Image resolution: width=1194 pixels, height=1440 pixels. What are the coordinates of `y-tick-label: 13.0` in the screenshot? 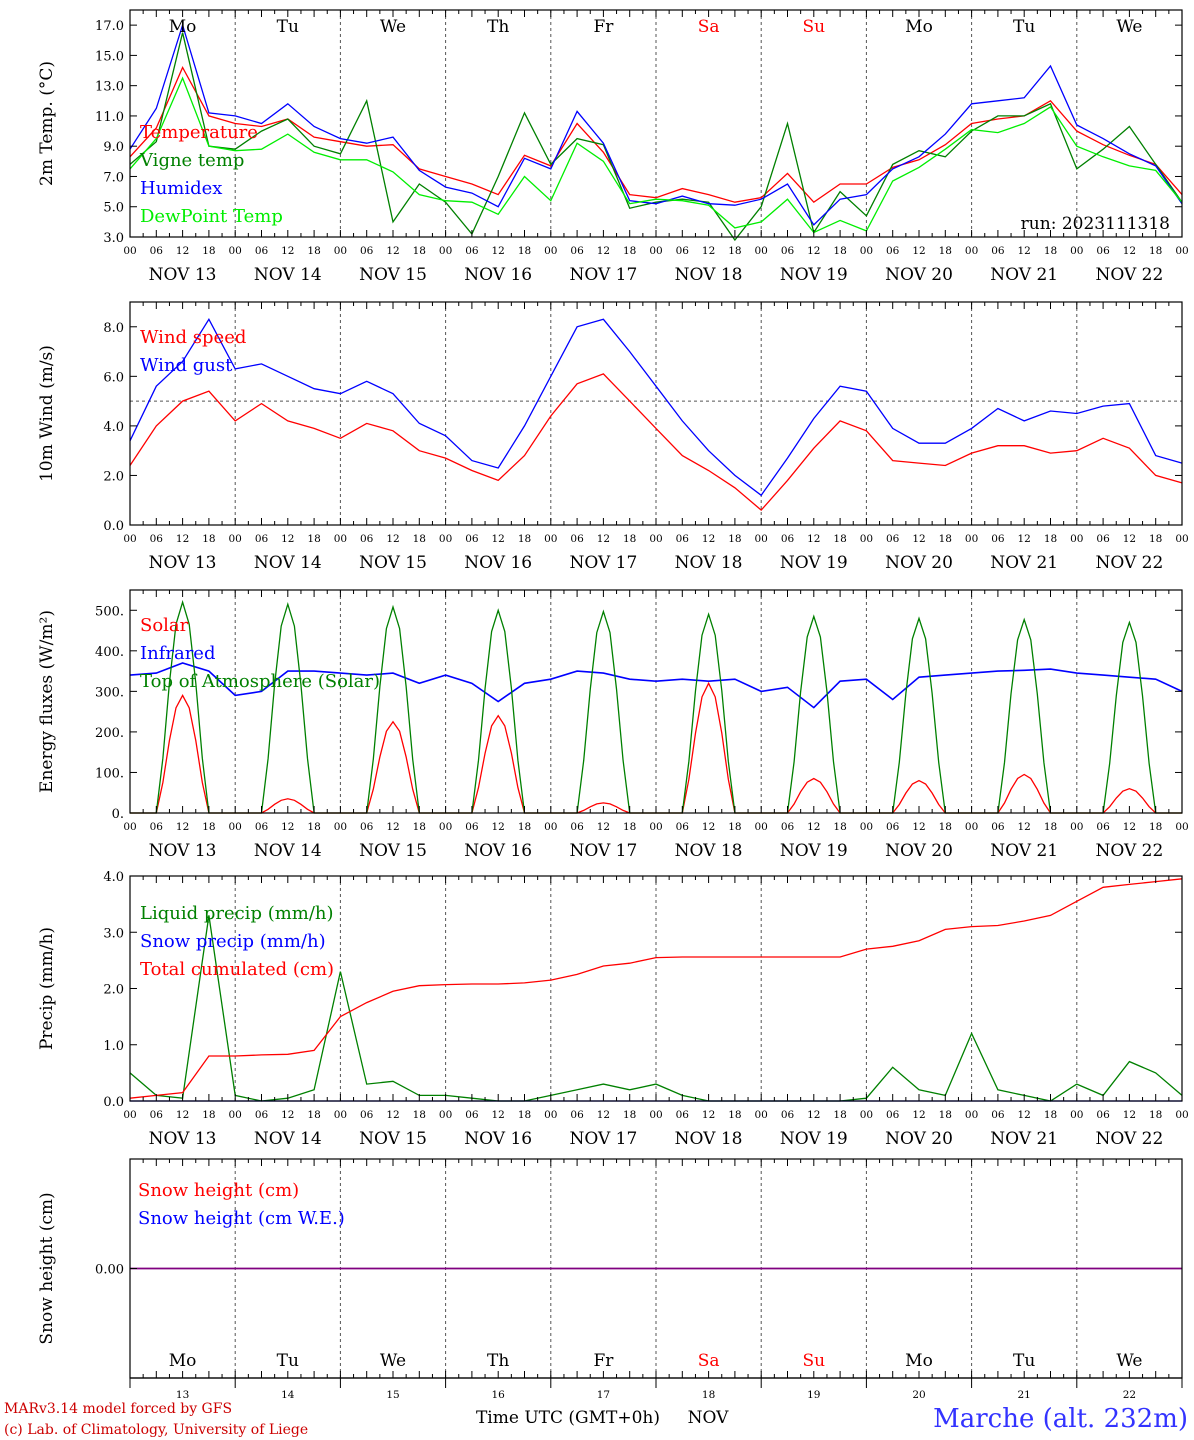 It's located at (109, 87).